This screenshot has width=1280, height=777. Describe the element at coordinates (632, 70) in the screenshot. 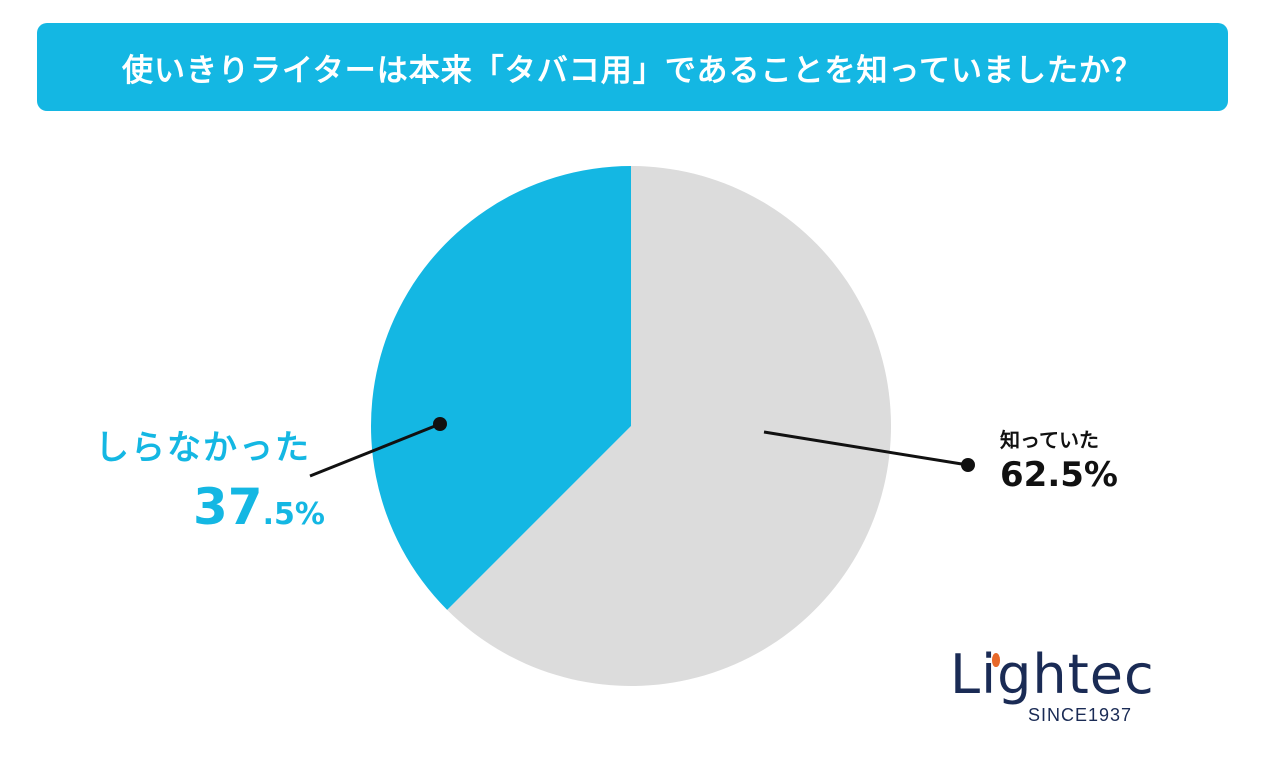

I see `chart-title: 使いきりライターは本来「タバコ用」であることを知っていましたか？` at that location.